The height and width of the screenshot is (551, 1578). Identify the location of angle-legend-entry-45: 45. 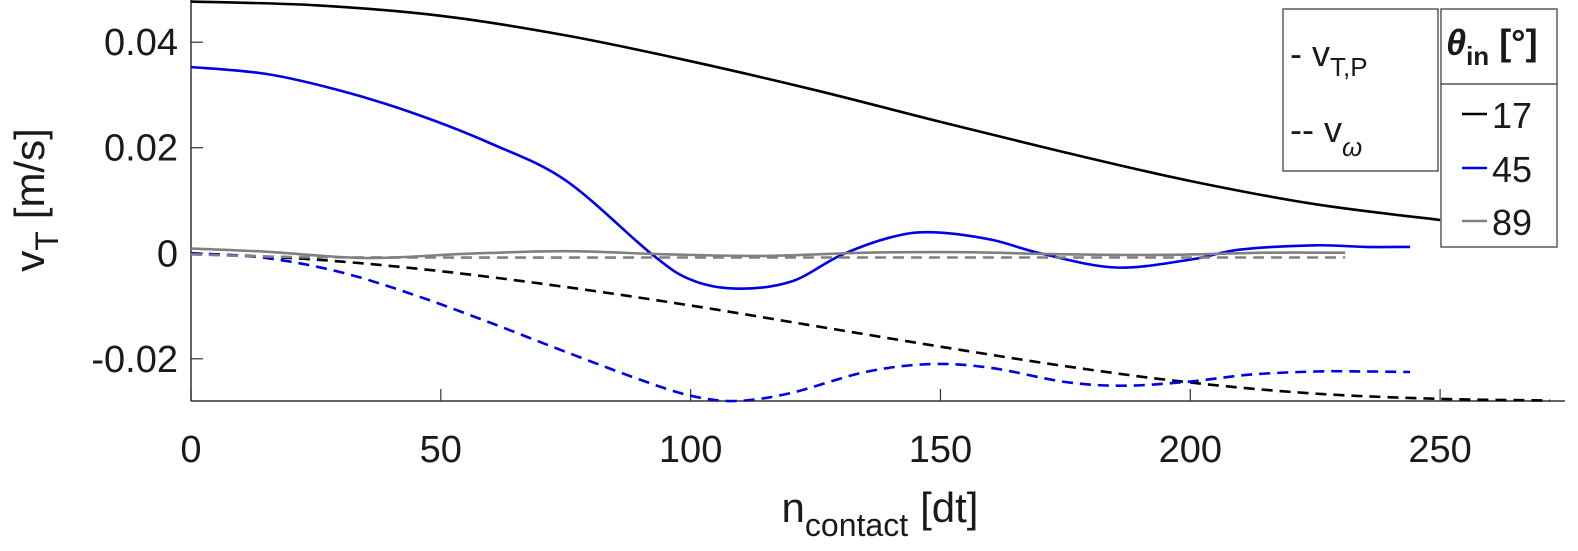
(1497, 169).